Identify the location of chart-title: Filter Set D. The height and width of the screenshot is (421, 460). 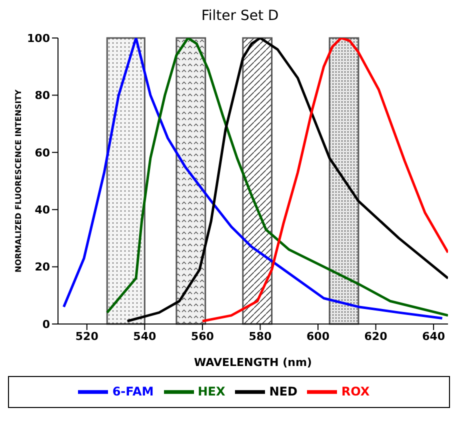
(240, 17).